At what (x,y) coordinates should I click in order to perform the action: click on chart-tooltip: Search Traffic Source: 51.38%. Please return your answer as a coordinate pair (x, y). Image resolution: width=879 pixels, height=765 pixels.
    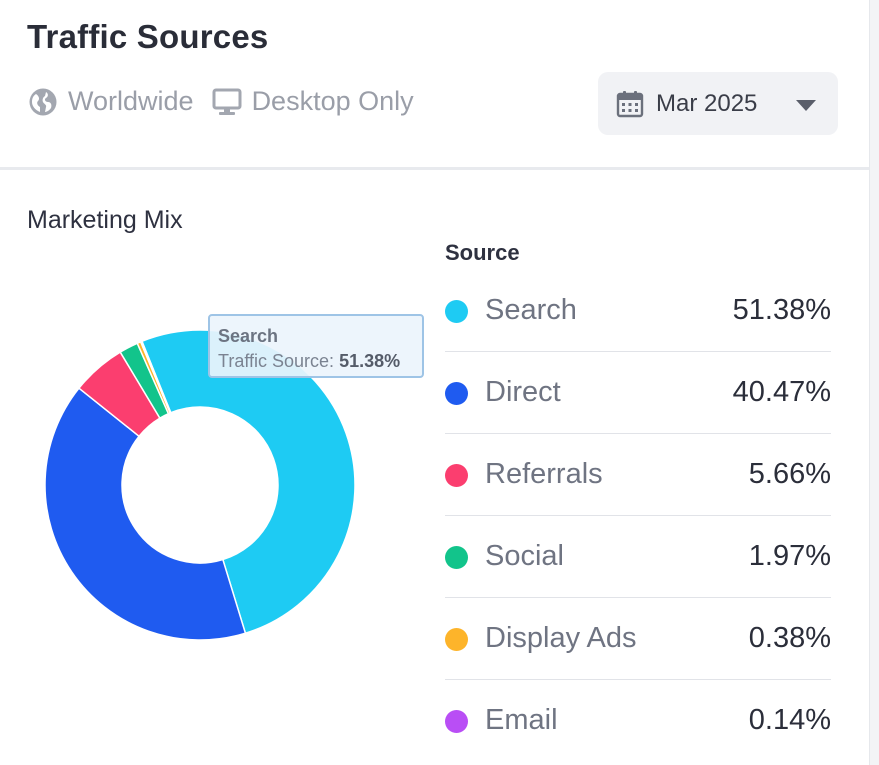
    Looking at the image, I should click on (316, 346).